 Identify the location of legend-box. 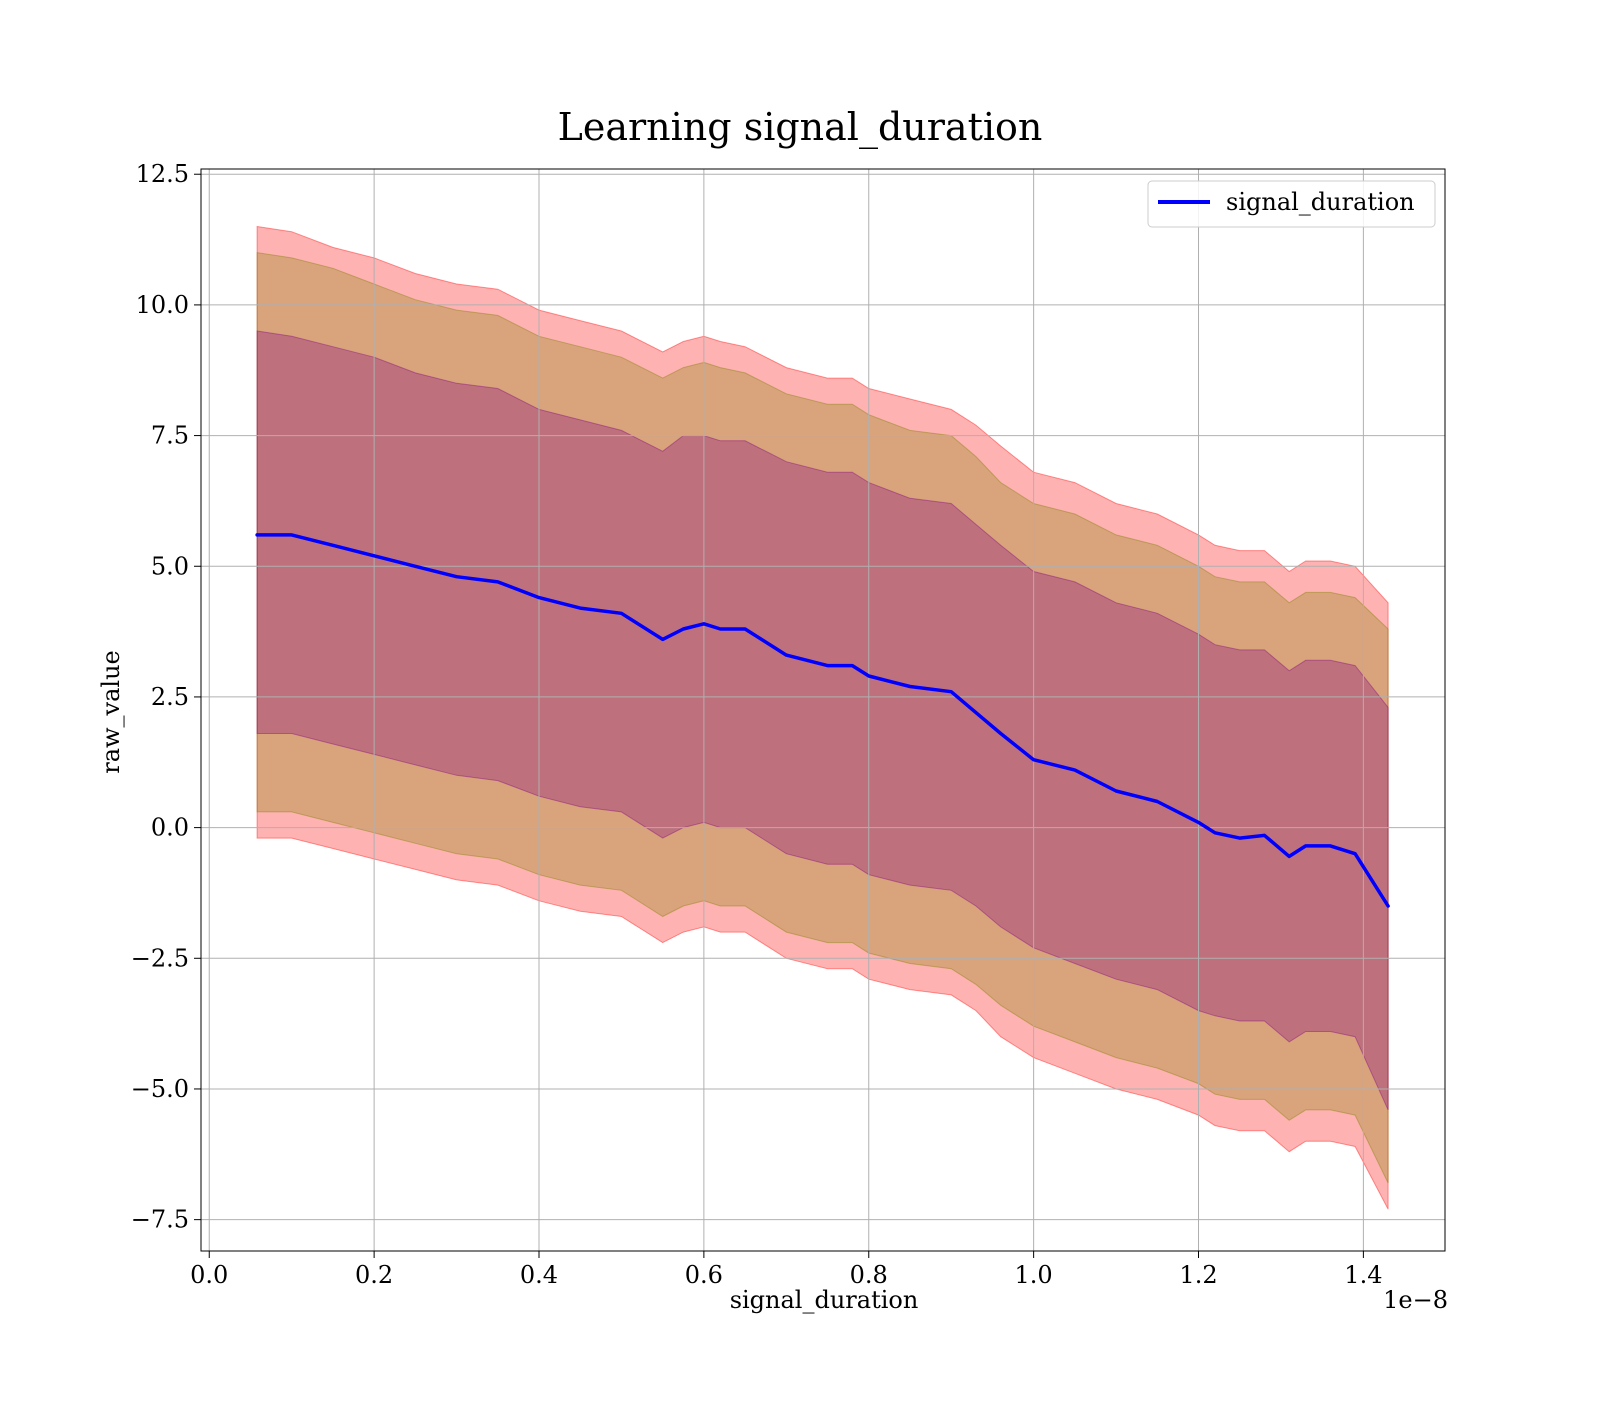
(1291, 204).